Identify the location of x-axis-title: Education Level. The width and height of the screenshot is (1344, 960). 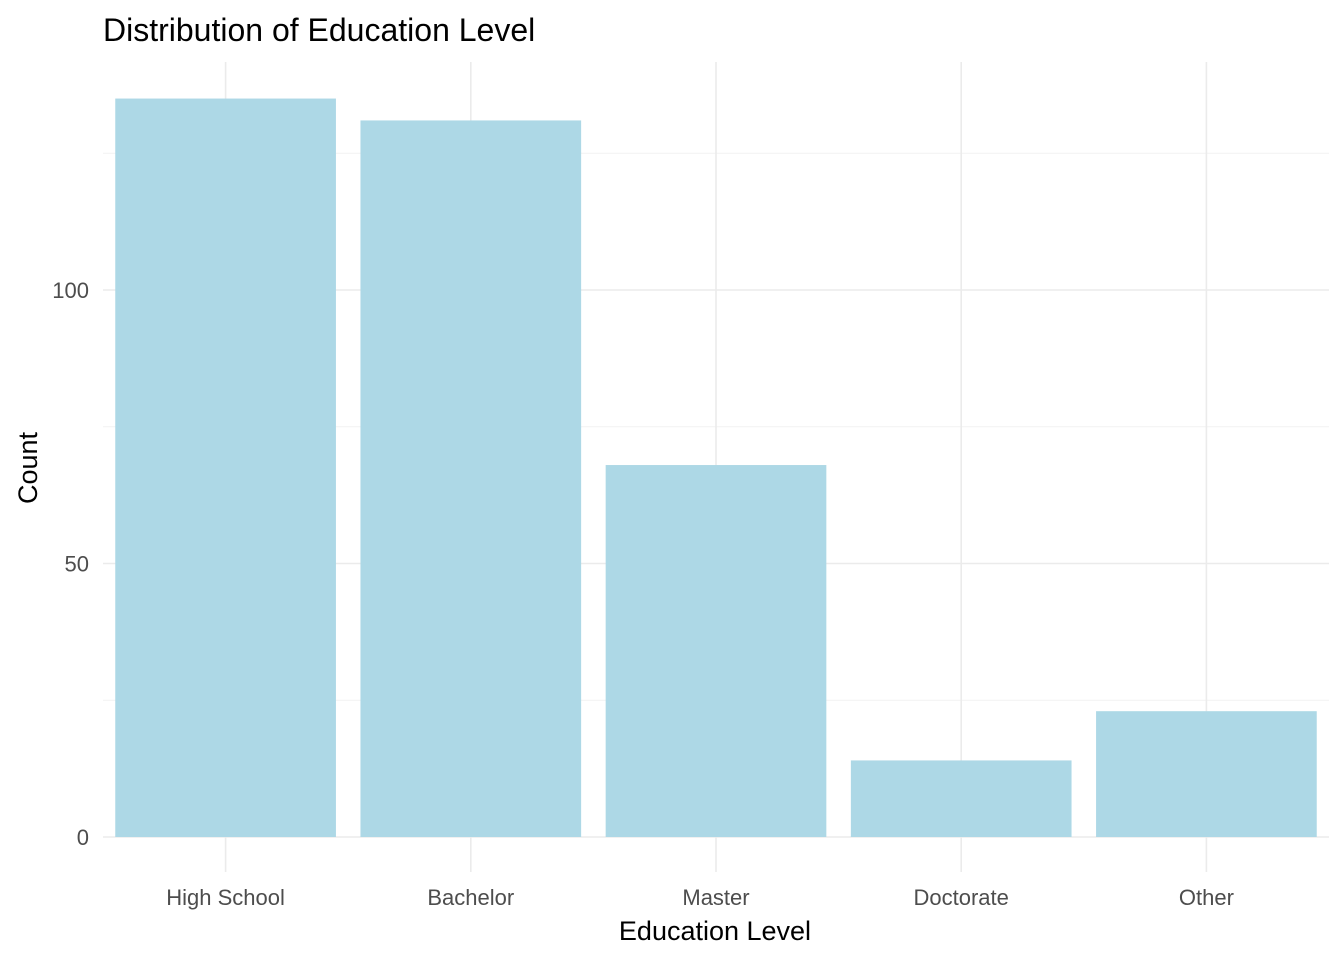
(715, 931).